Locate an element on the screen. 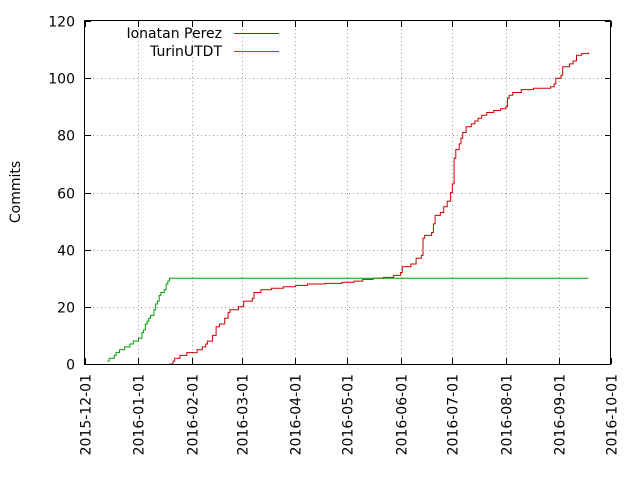  legend-label: TurinUTDT is located at coordinates (185, 52).